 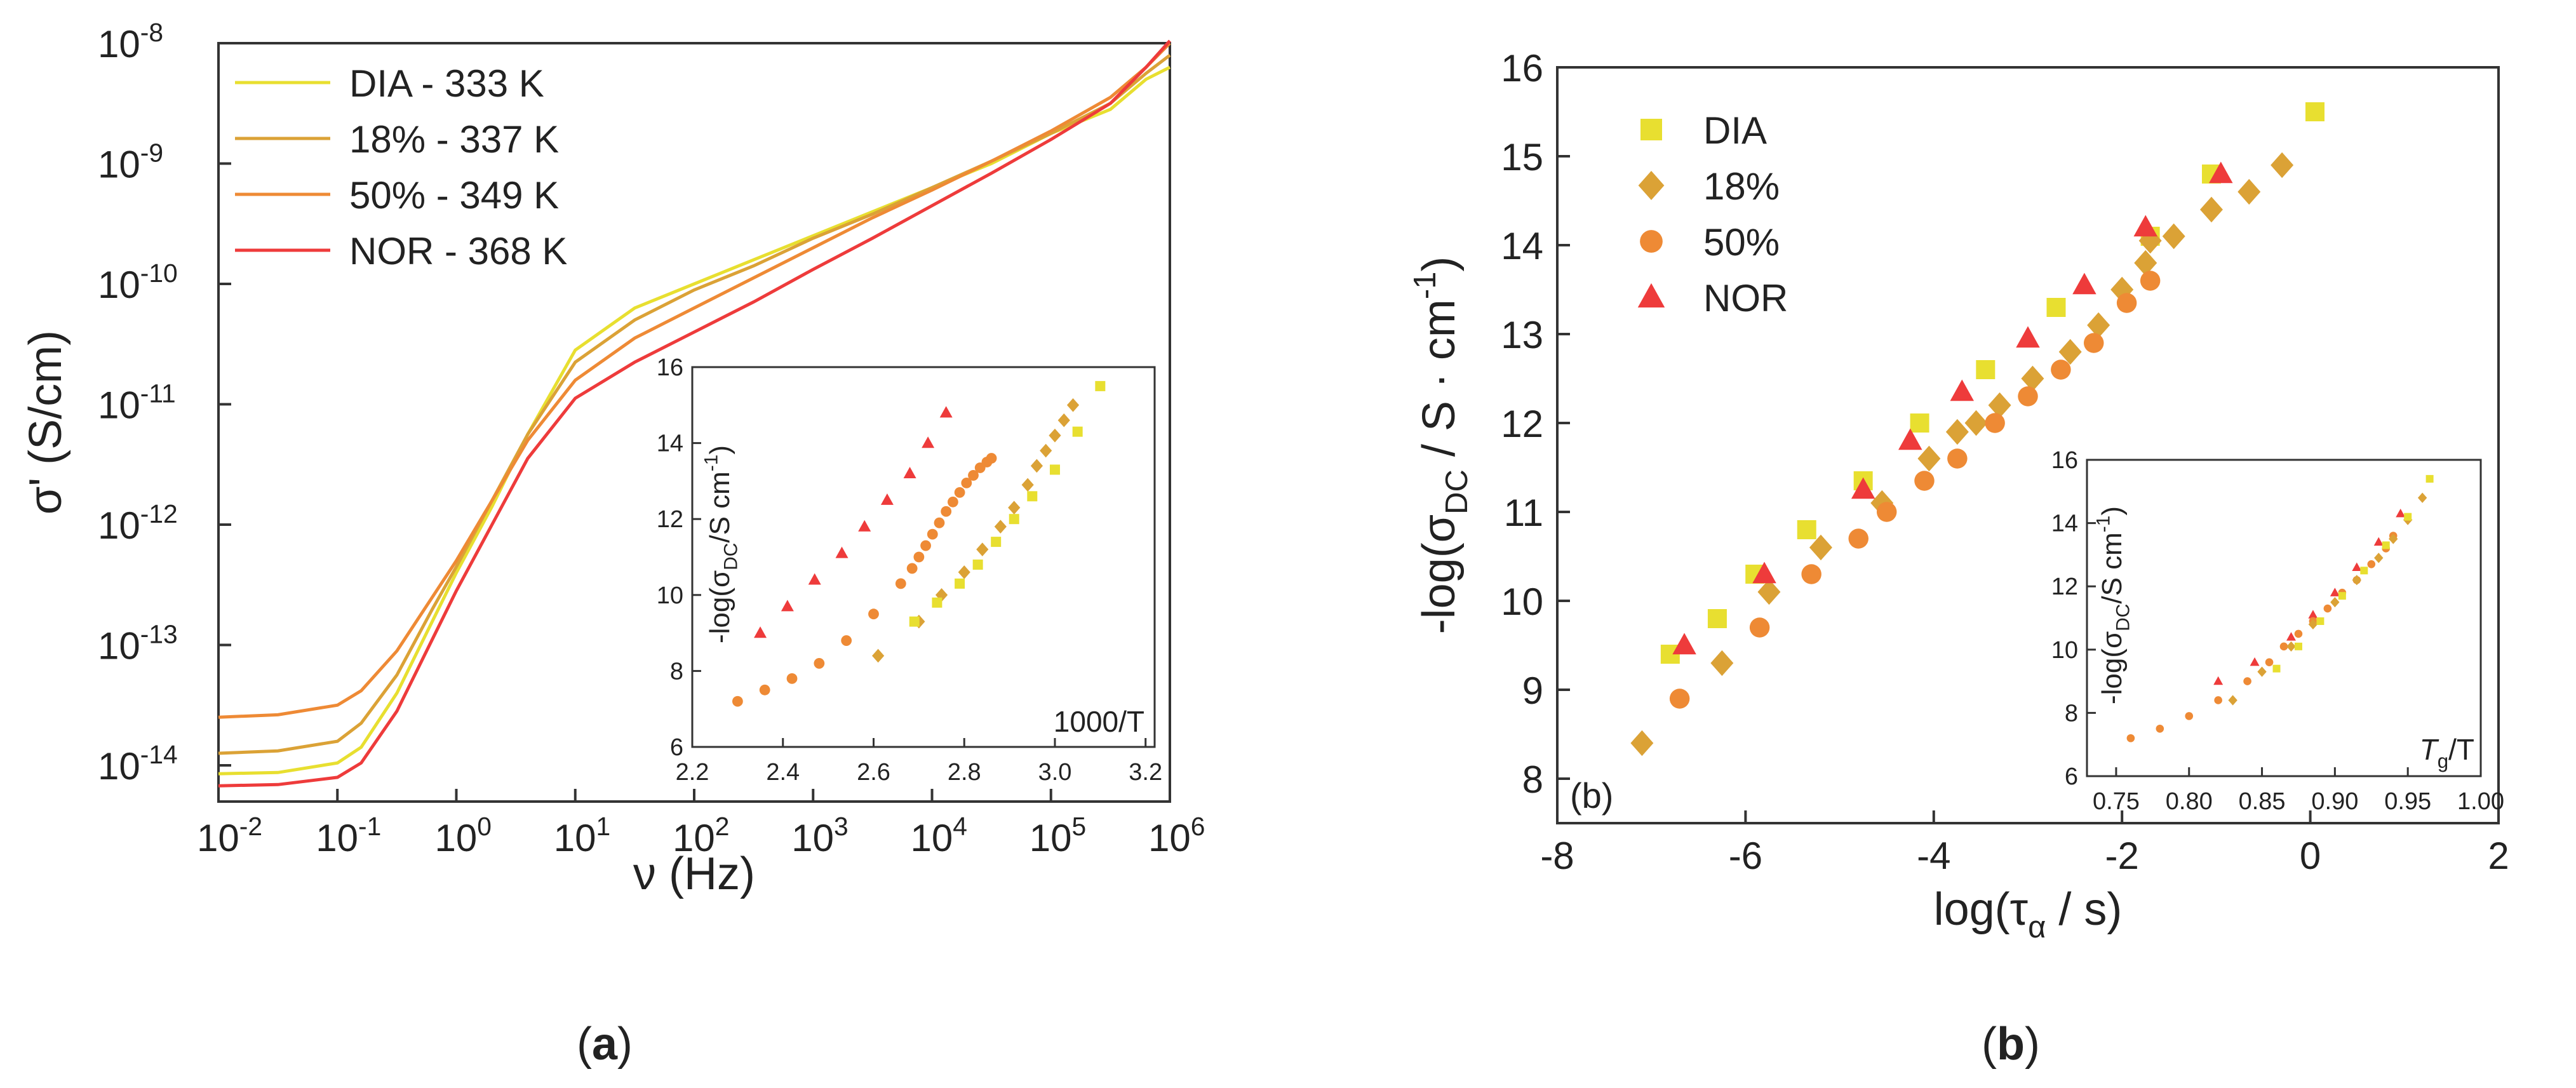 I want to click on inset-x-tick-label: 1.00, so click(x=2480, y=802).